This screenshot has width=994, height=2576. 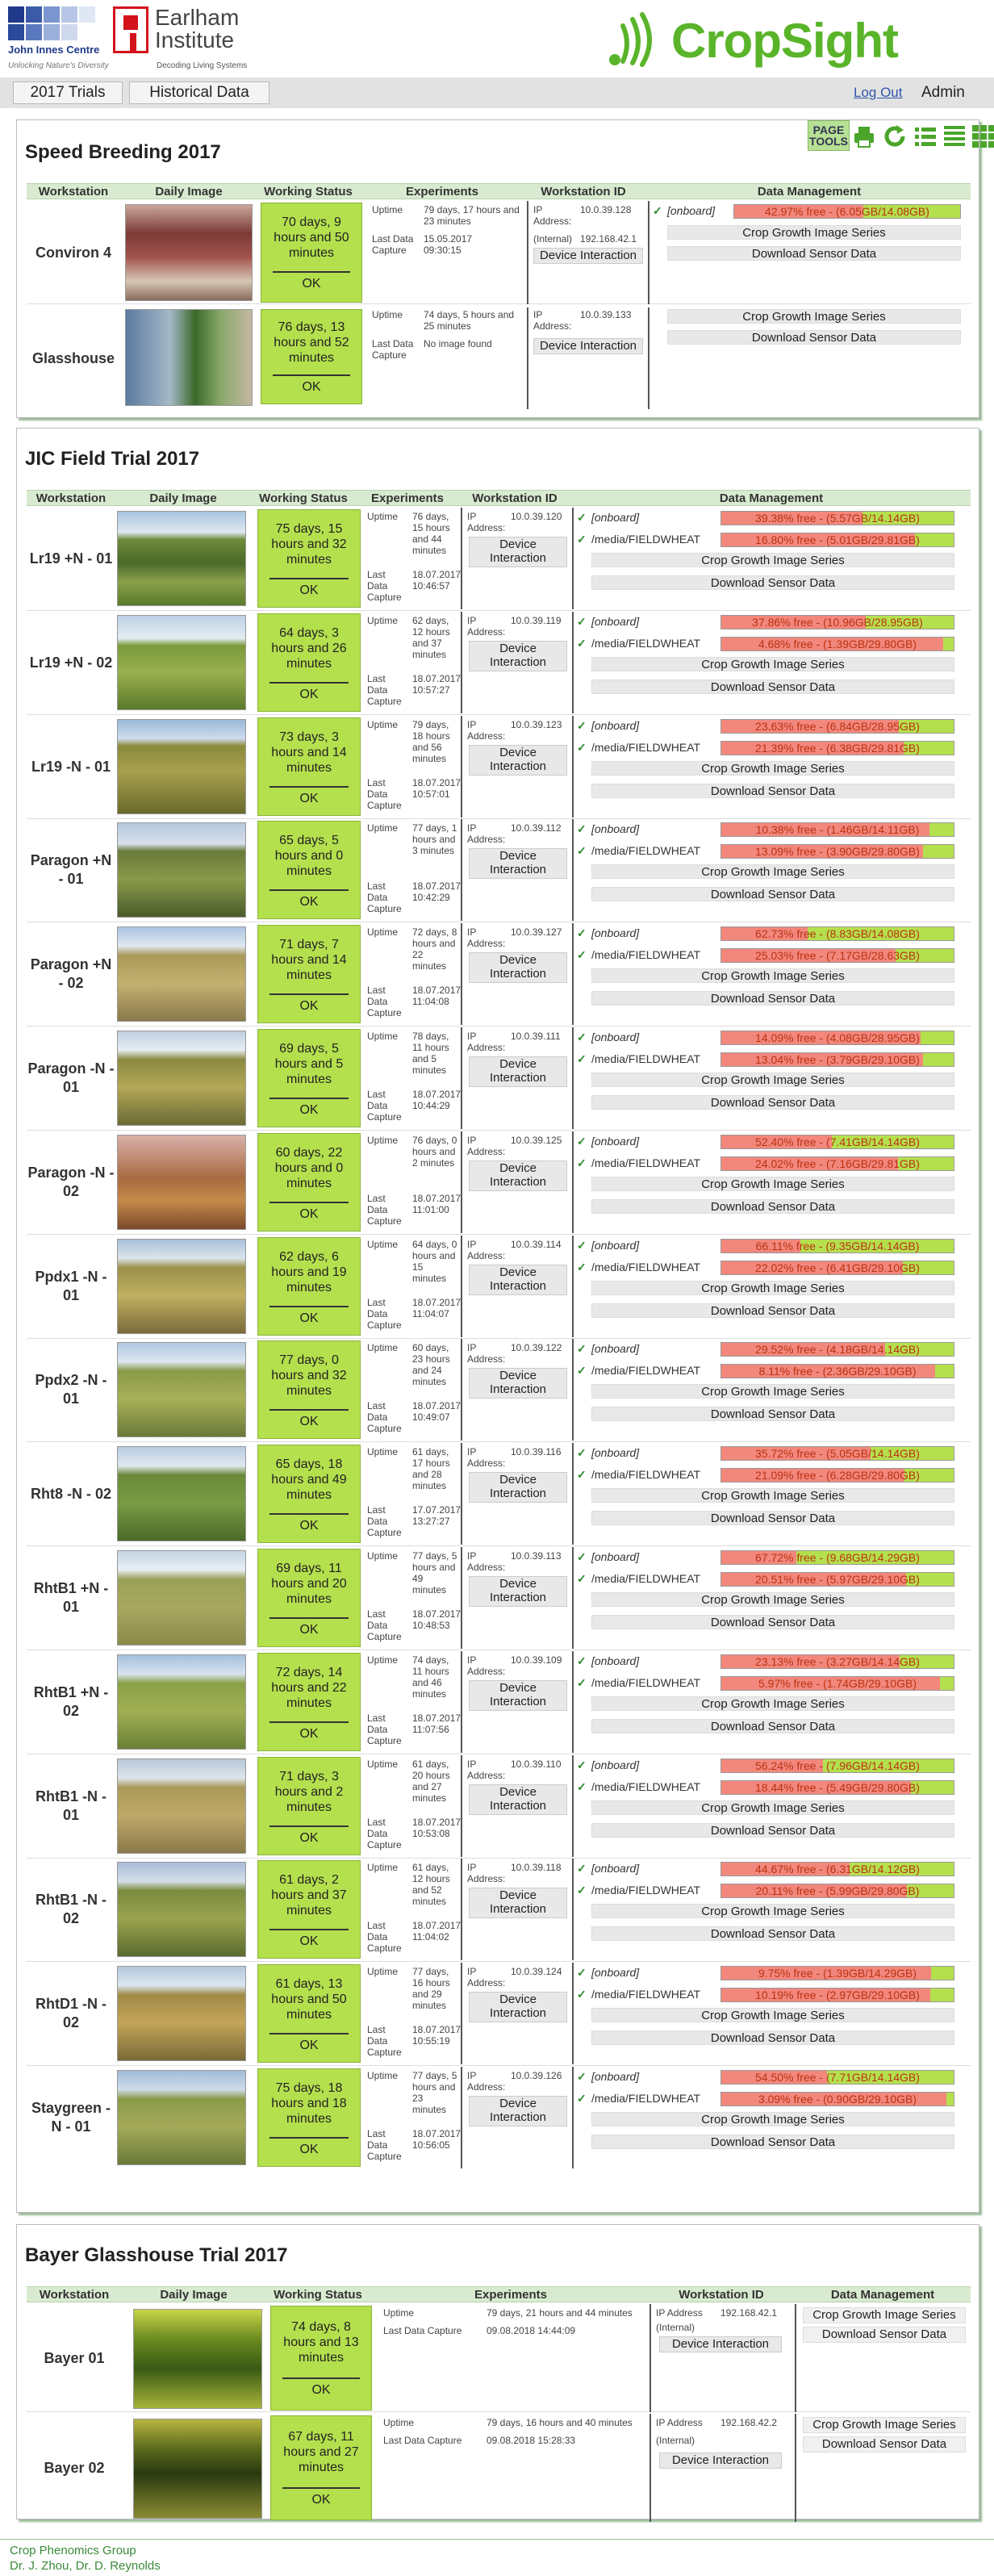 What do you see at coordinates (864, 136) in the screenshot?
I see `print-icon` at bounding box center [864, 136].